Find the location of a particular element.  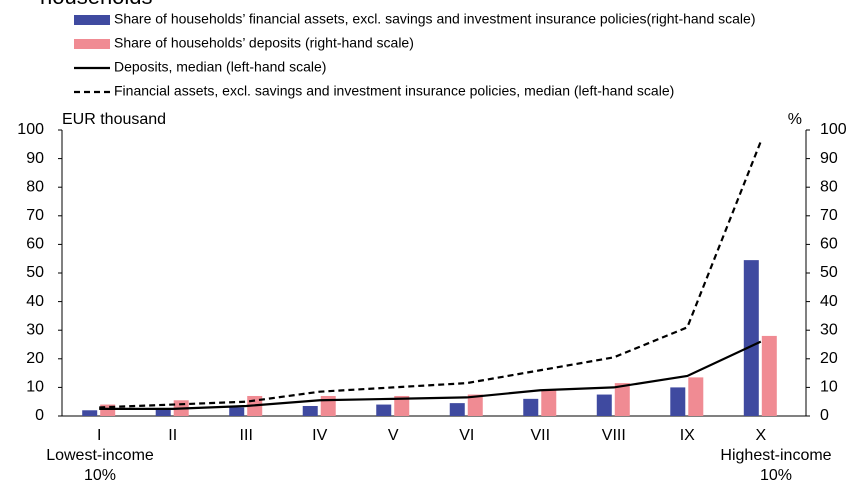

x-tick-label: X is located at coordinates (760, 435).